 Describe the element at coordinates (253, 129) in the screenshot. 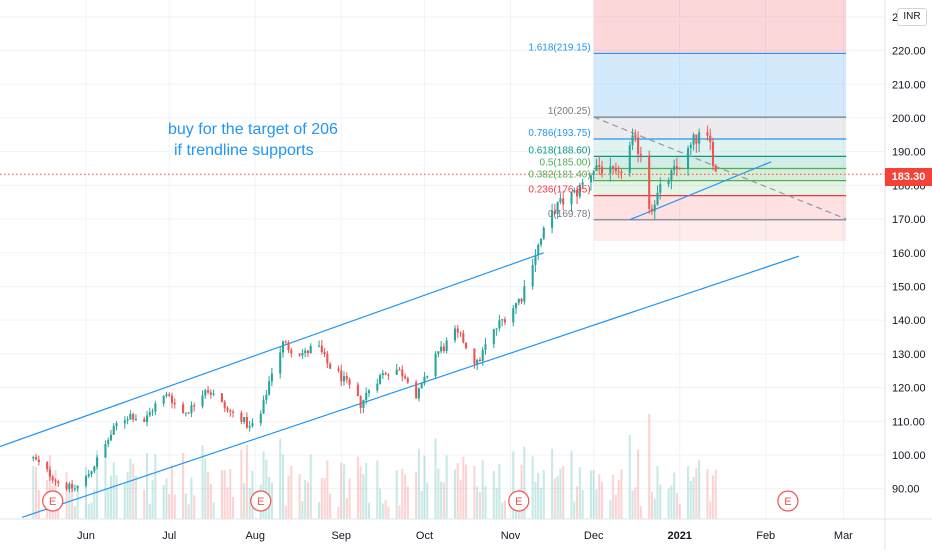

I see `annotation-line-1: buy for the target of 206` at that location.